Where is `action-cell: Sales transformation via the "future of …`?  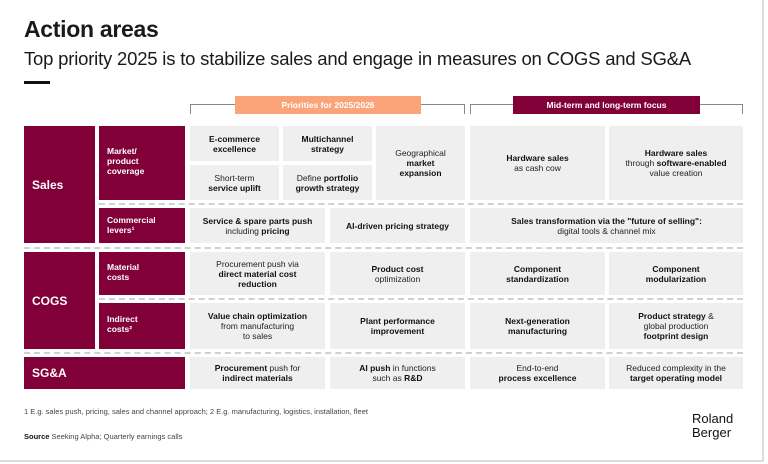 action-cell: Sales transformation via the "future of … is located at coordinates (606, 225).